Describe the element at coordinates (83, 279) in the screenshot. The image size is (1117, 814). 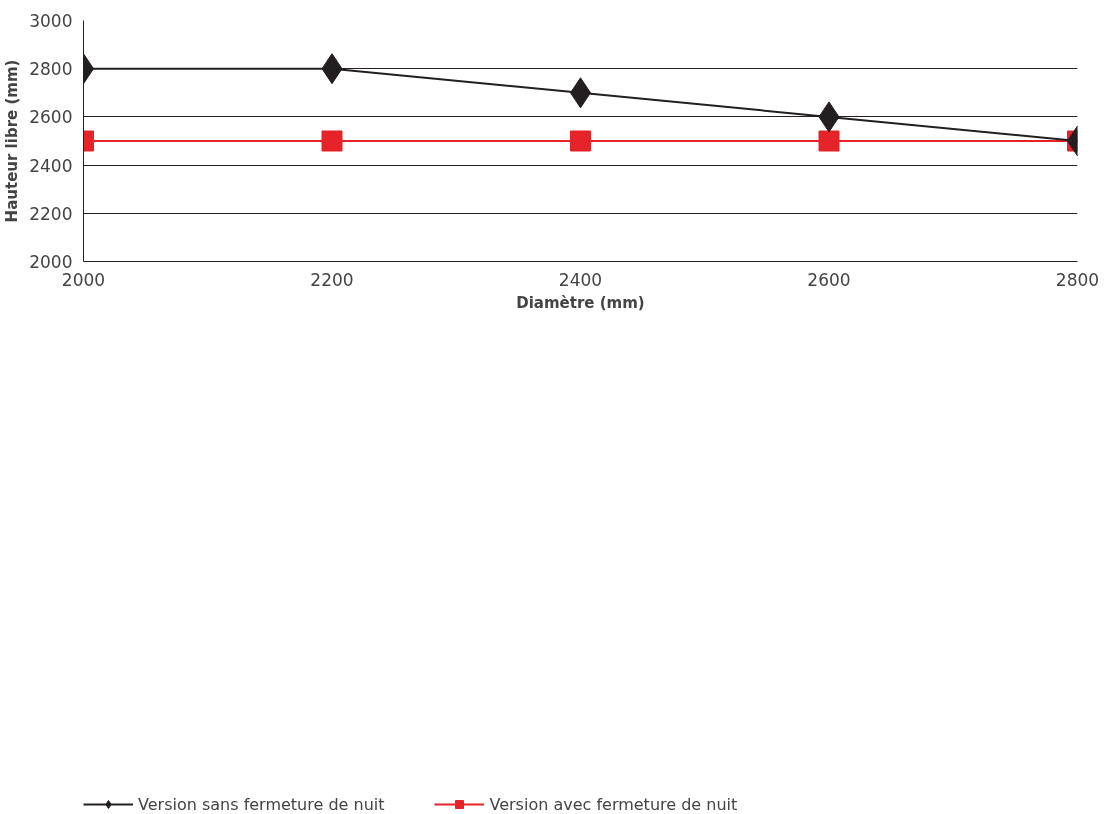
I see `x-tick-label: 2000` at that location.